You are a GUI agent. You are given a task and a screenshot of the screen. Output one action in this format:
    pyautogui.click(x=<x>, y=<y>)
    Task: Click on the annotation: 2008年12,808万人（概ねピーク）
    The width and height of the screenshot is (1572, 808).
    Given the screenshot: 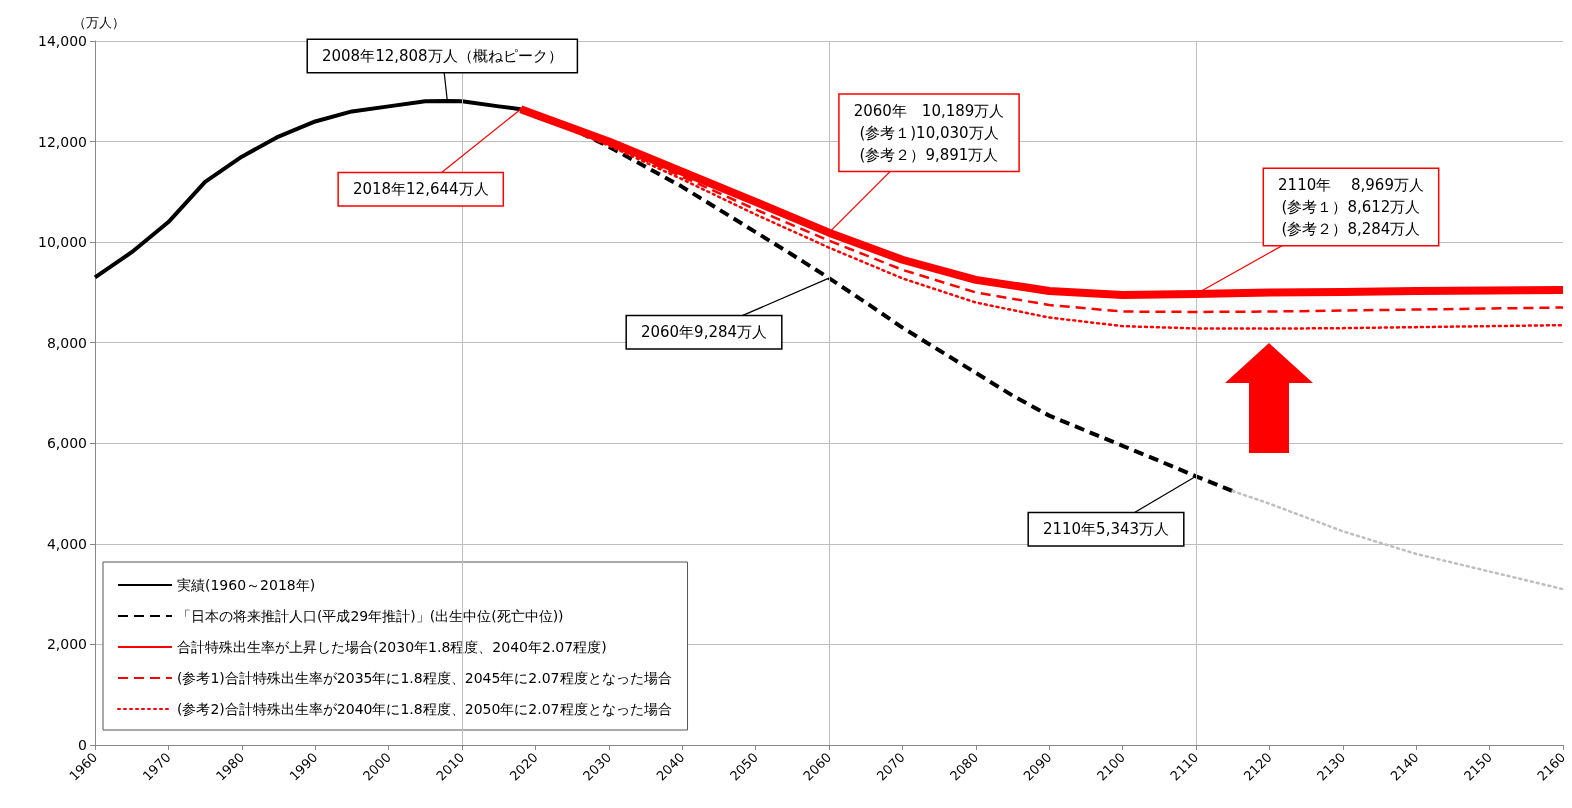 What is the action you would take?
    pyautogui.click(x=442, y=55)
    